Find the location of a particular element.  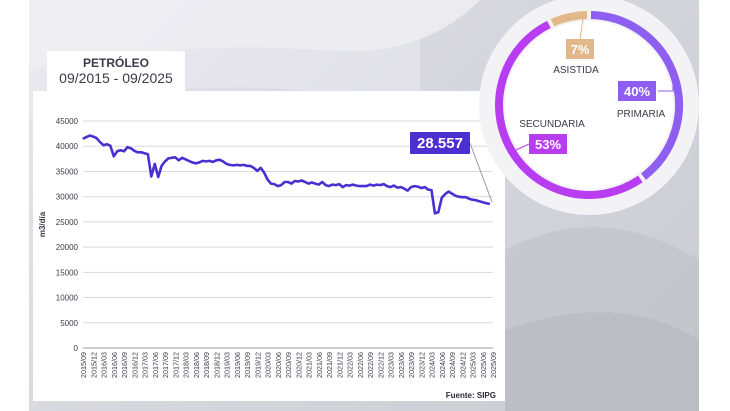

y-tick-label: 45000 is located at coordinates (67, 121).